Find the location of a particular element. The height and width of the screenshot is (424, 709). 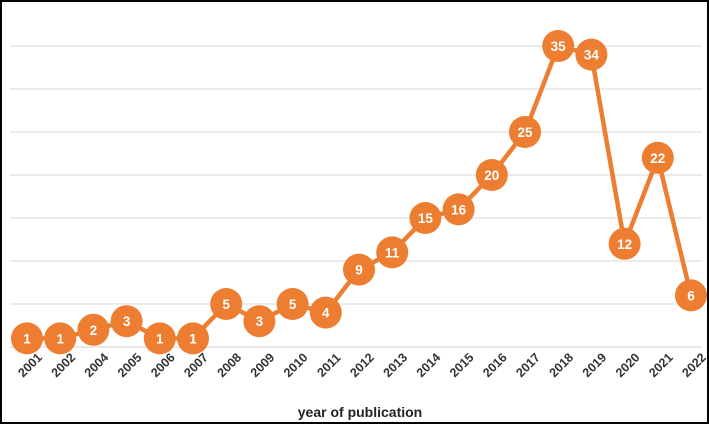

data-label-2001: 1 is located at coordinates (27, 338).